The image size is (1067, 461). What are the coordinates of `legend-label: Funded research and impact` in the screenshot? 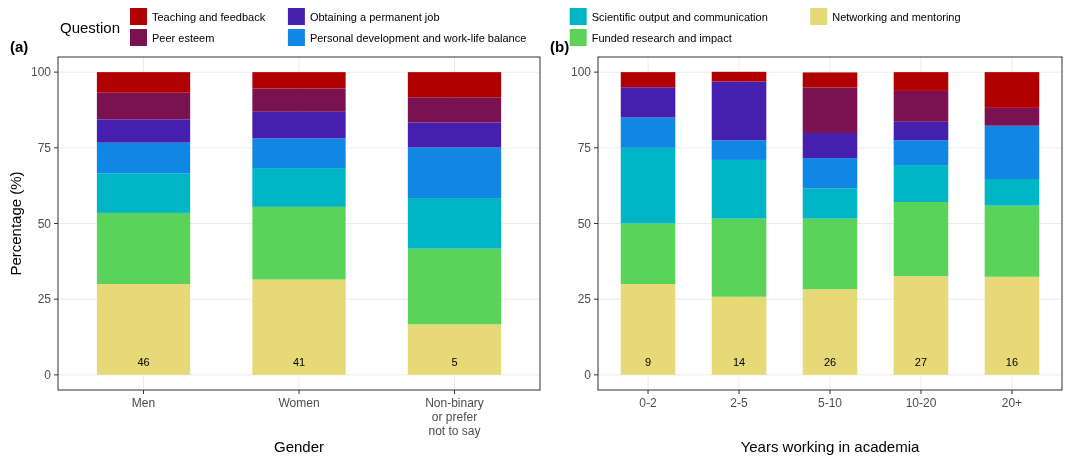 It's located at (661, 38).